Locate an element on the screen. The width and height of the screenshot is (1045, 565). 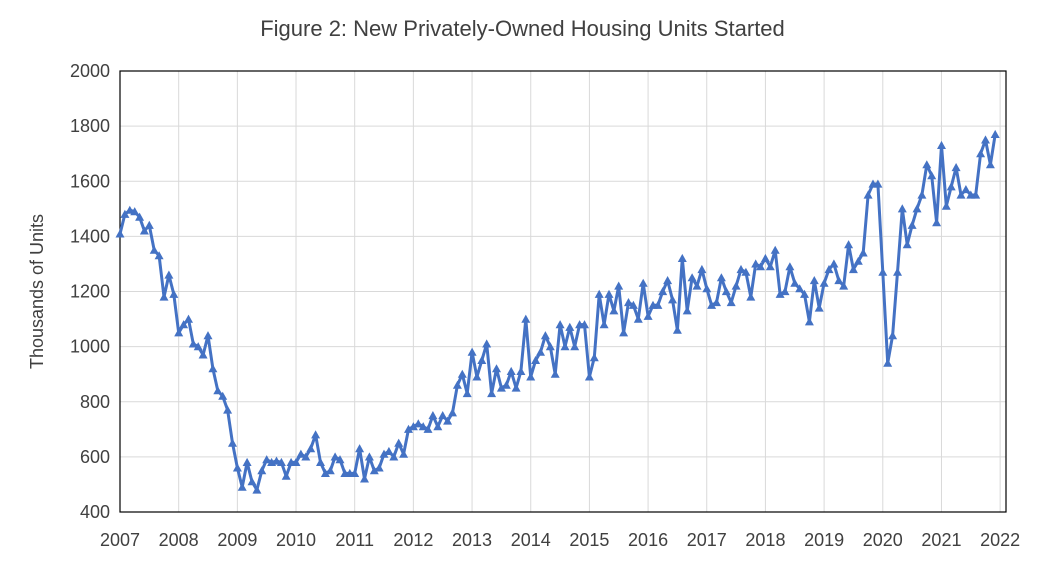
x-tick-label: 2016 is located at coordinates (648, 540).